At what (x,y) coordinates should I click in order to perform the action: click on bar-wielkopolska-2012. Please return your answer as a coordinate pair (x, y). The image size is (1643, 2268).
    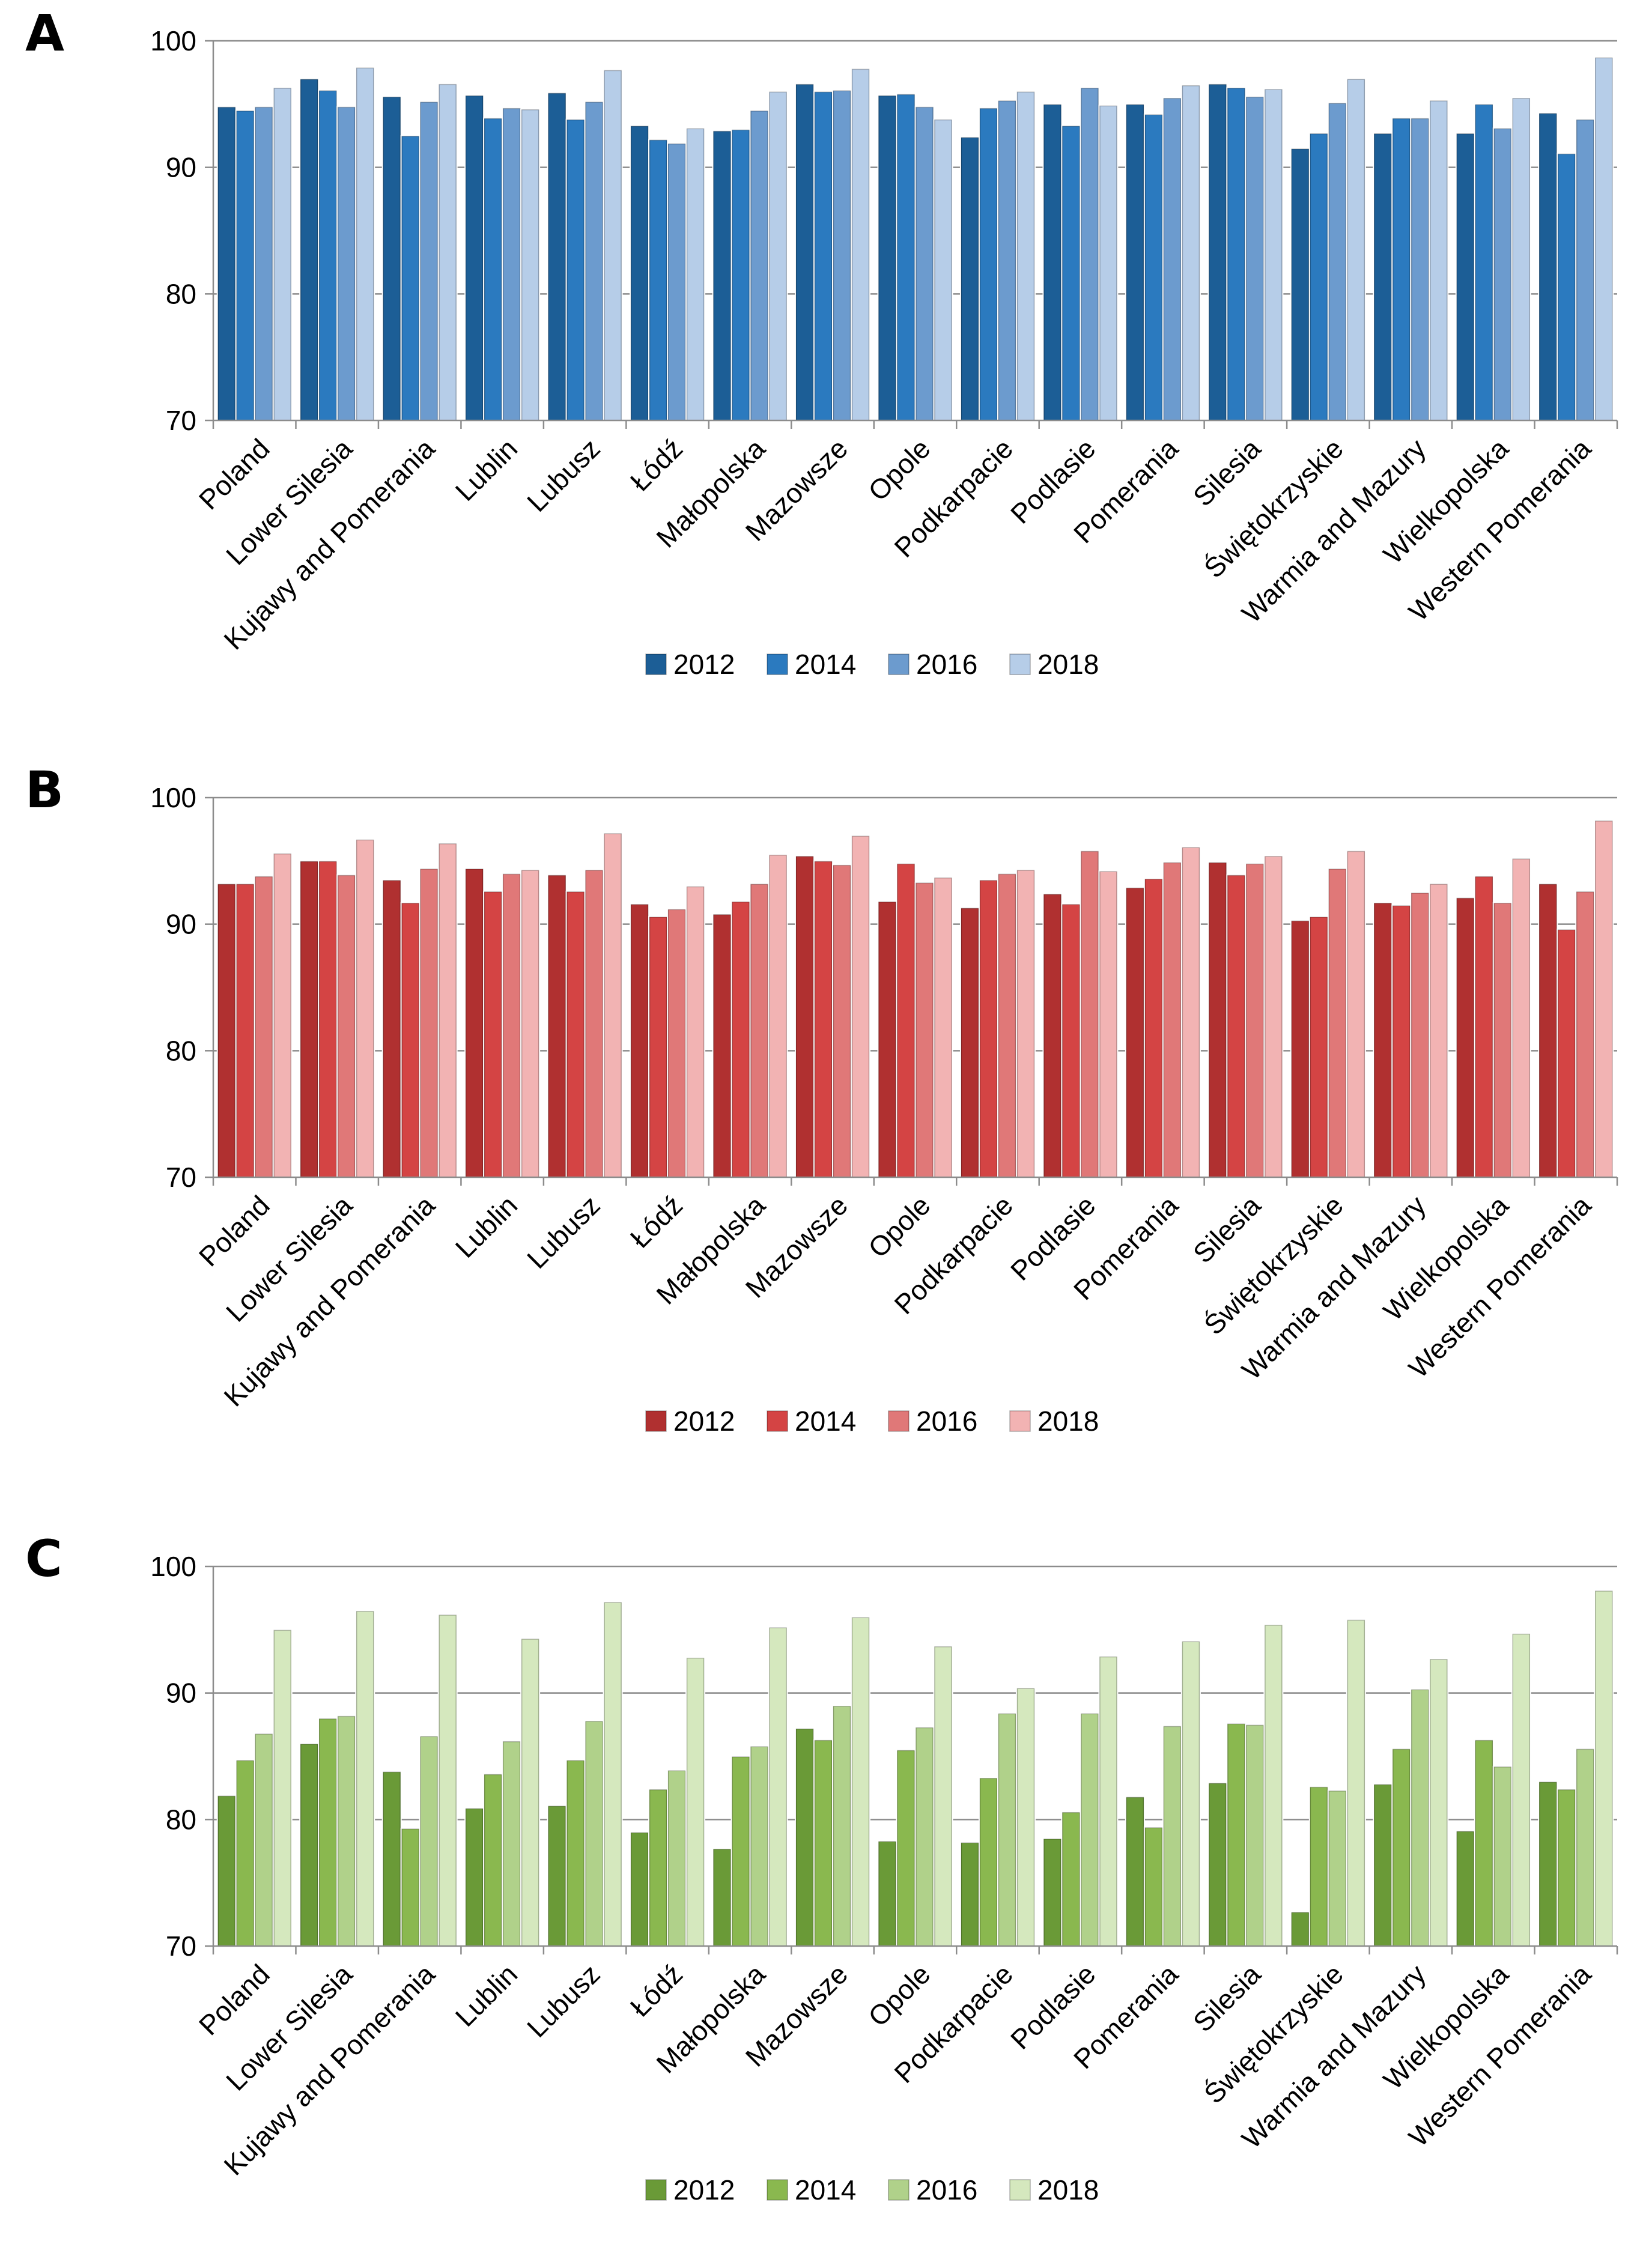
    Looking at the image, I should click on (1465, 277).